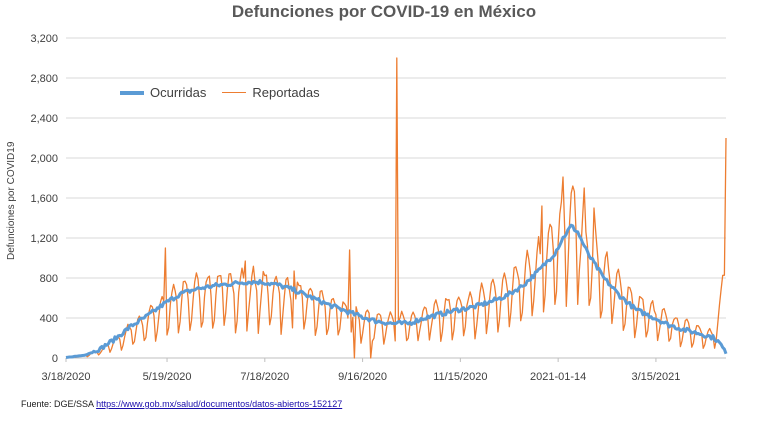 This screenshot has width=768, height=423. I want to click on y-tick-label-1200: 1,200, so click(44, 239).